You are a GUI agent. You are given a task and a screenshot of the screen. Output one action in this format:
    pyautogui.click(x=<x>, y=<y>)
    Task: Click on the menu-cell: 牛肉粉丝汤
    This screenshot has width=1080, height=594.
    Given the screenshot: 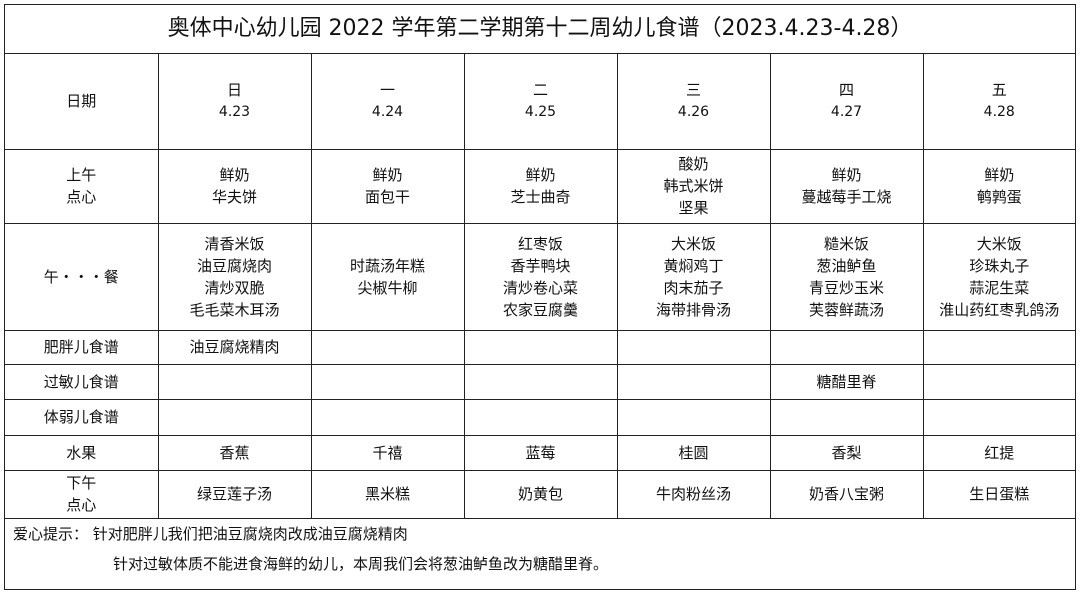 What is the action you would take?
    pyautogui.click(x=693, y=494)
    